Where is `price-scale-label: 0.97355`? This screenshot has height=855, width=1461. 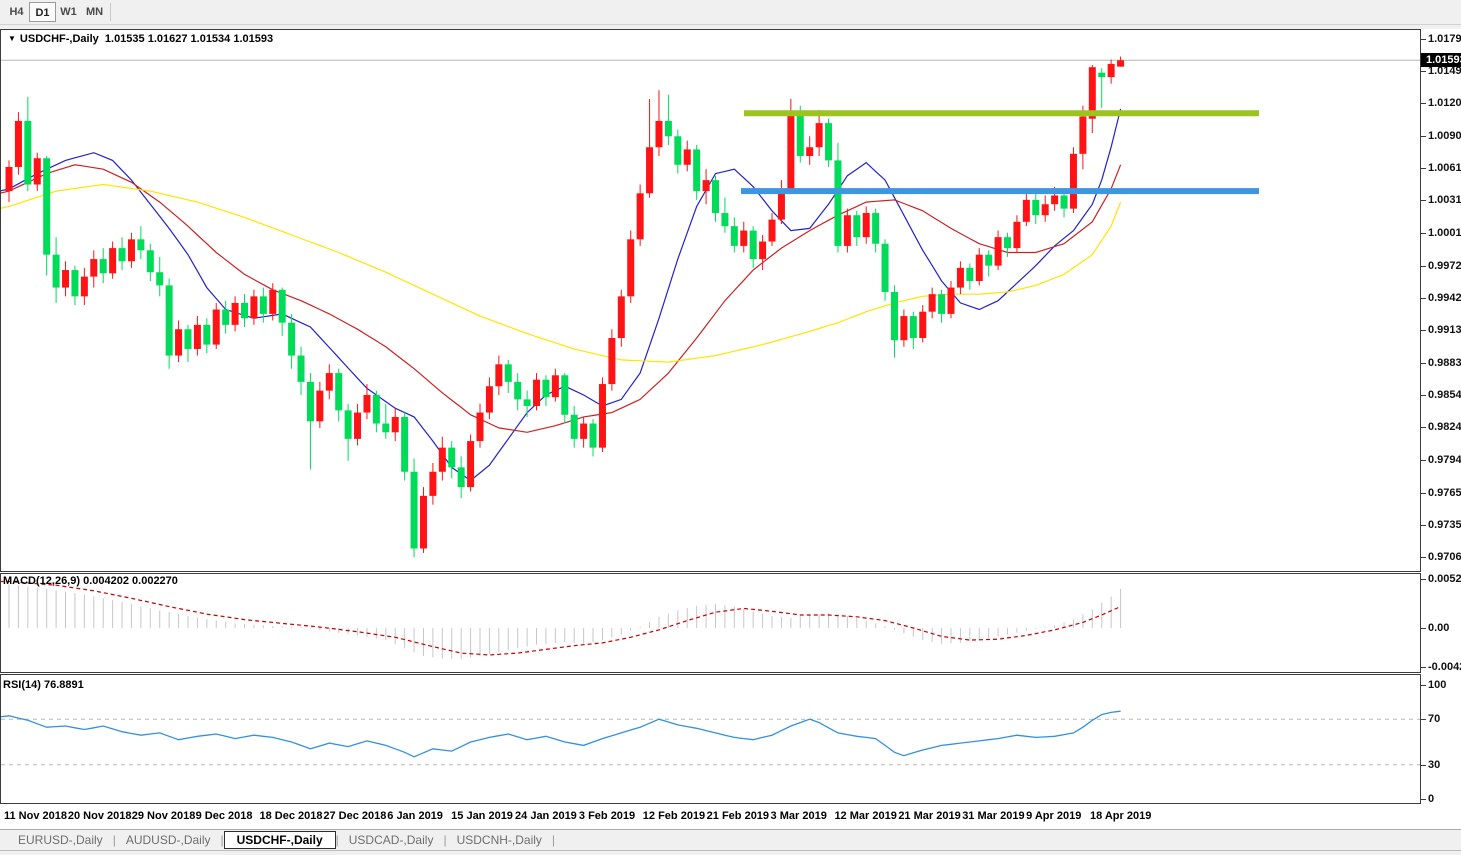 price-scale-label: 0.97355 is located at coordinates (1441, 525).